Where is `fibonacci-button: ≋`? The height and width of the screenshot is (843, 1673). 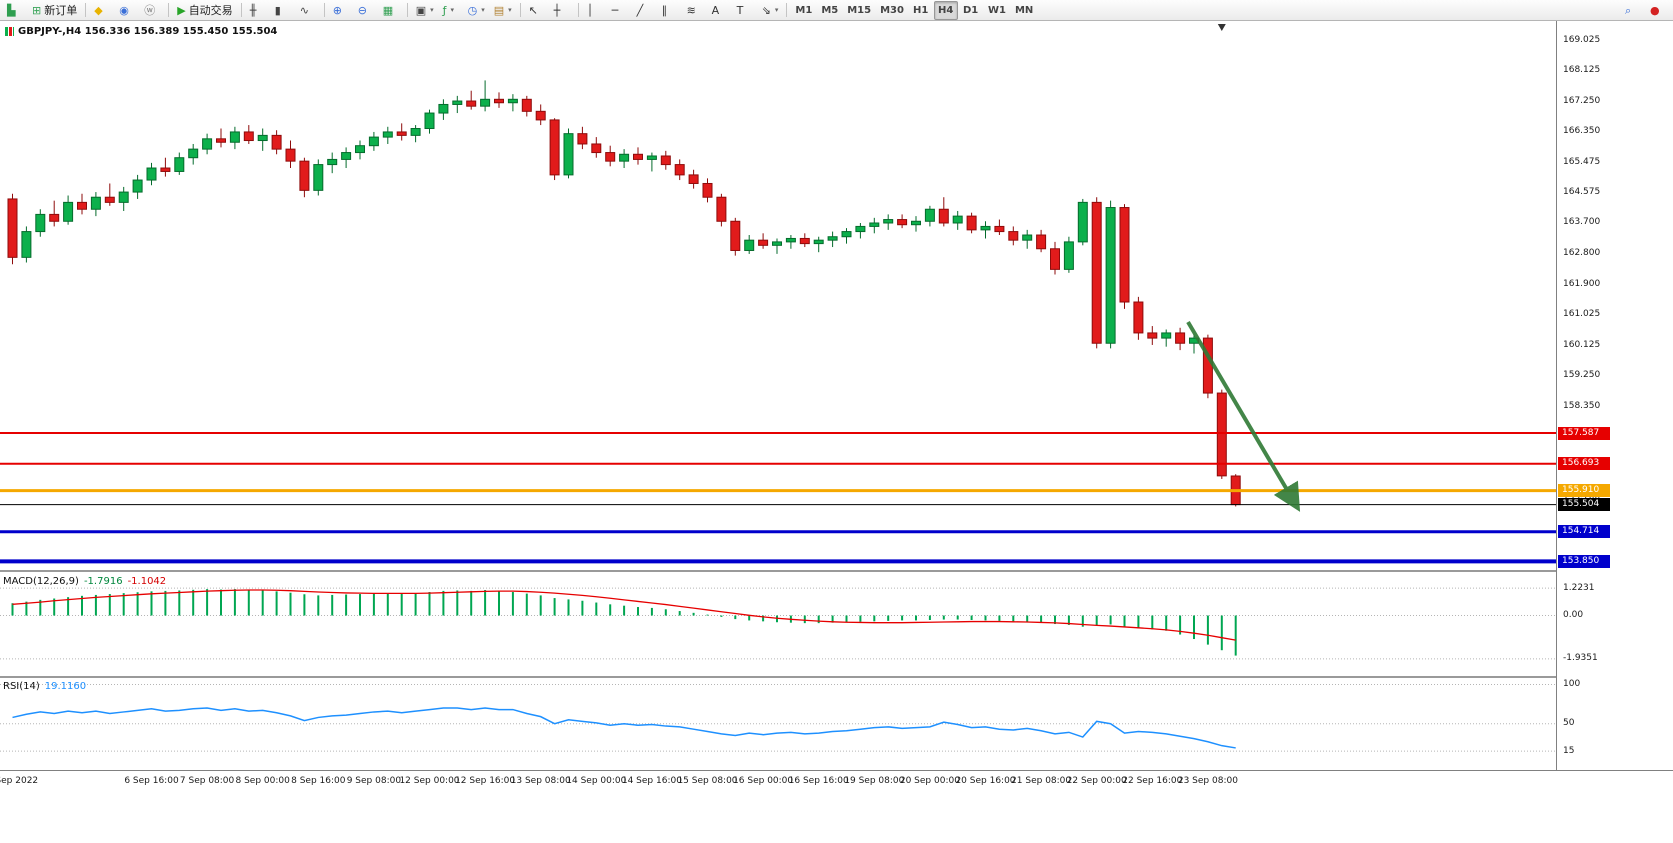
fibonacci-button: ≋ is located at coordinates (695, 10).